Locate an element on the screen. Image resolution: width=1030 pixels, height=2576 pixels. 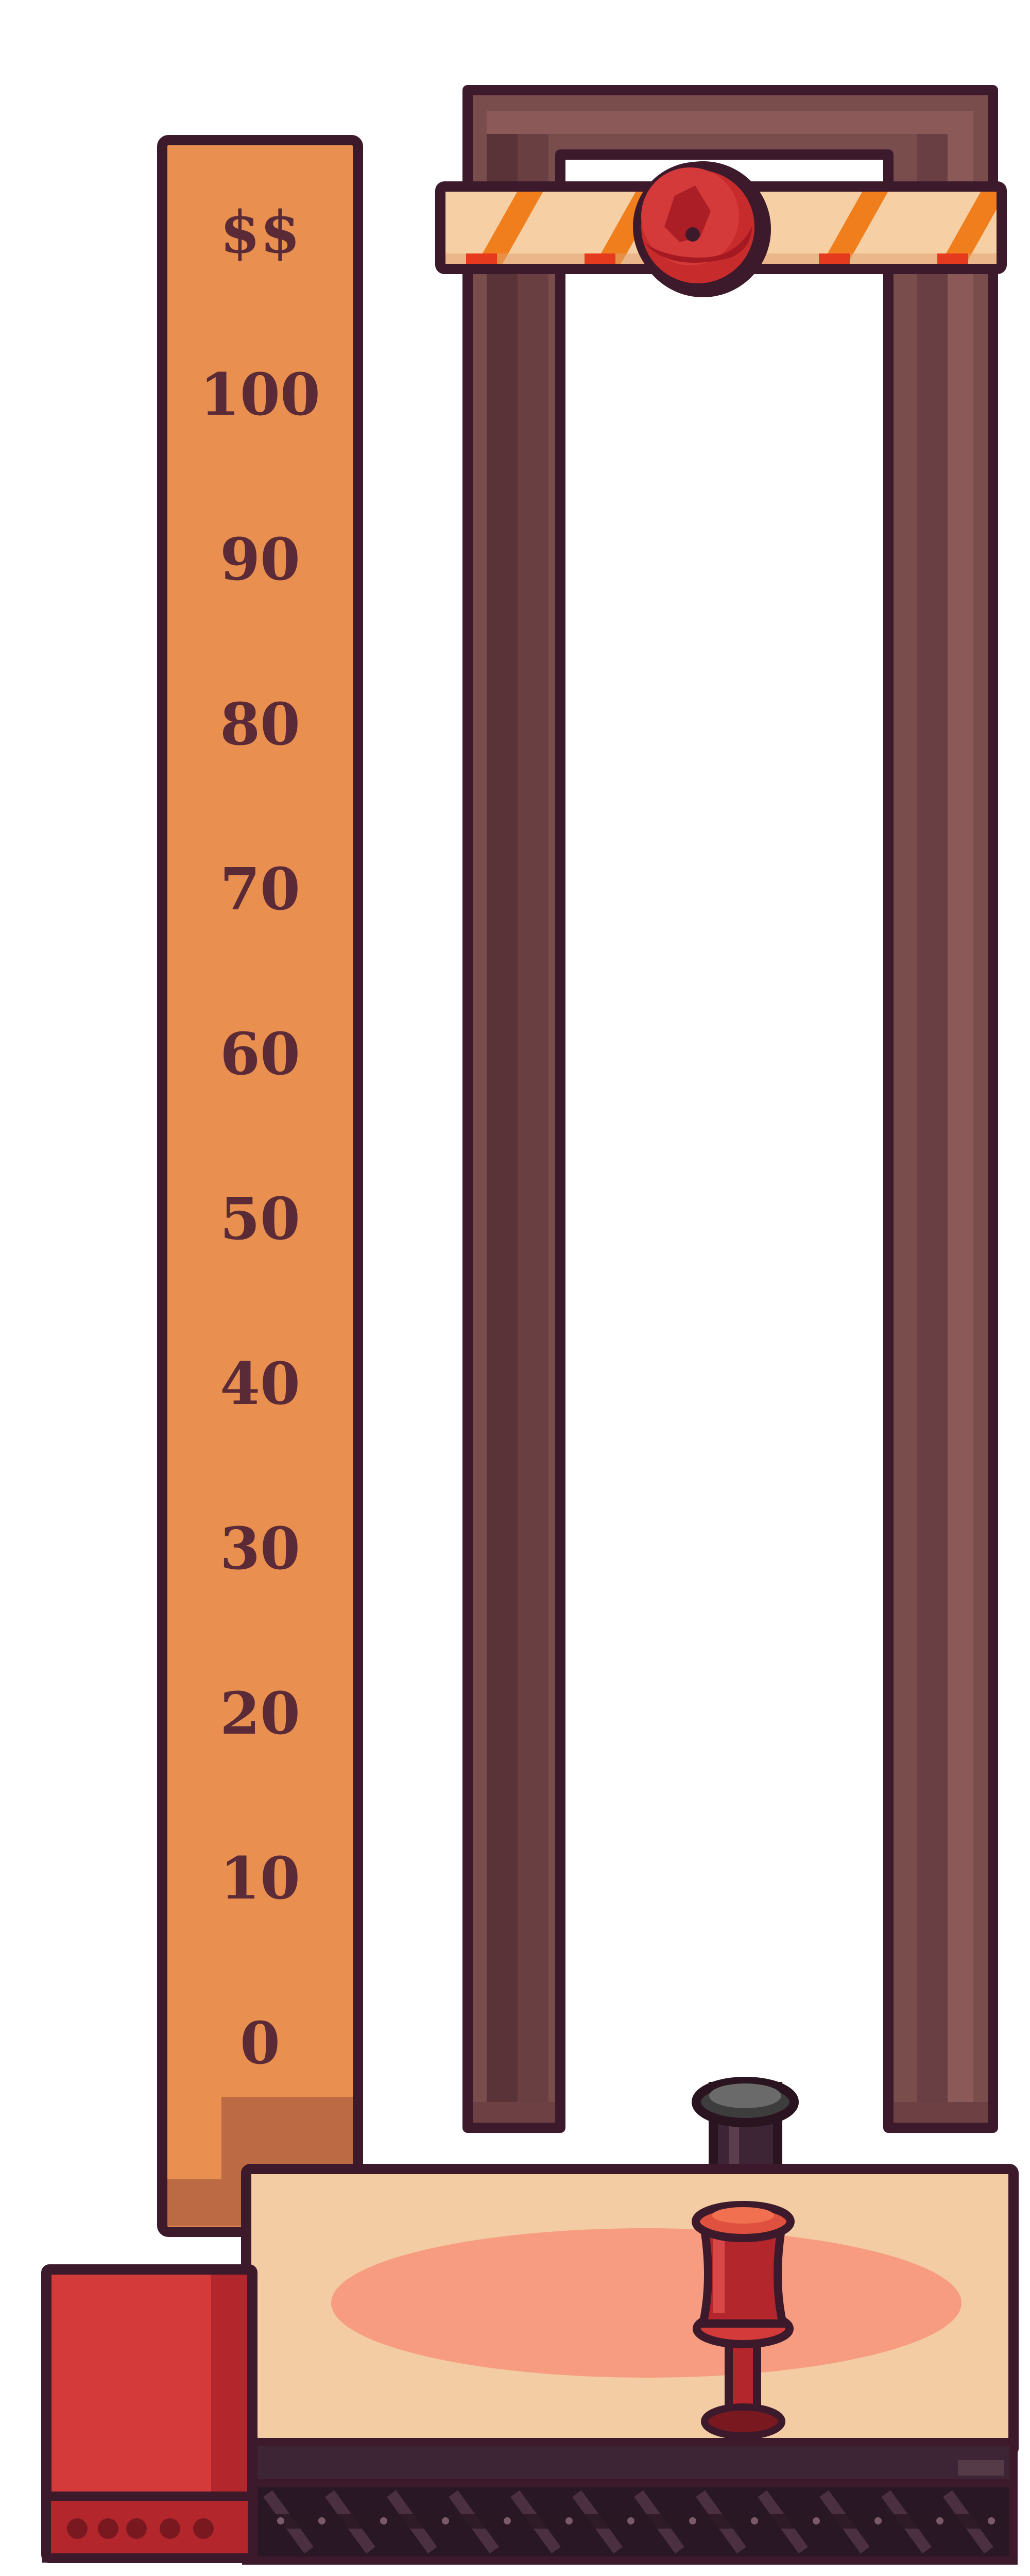
scale-label-40: 40 is located at coordinates (260, 1384).